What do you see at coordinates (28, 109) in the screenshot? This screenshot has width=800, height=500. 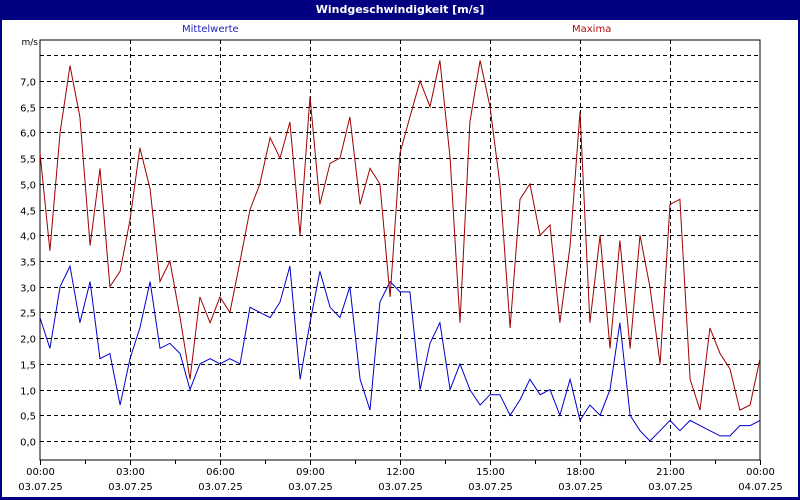 I see `y-tick-label: 6,5` at bounding box center [28, 109].